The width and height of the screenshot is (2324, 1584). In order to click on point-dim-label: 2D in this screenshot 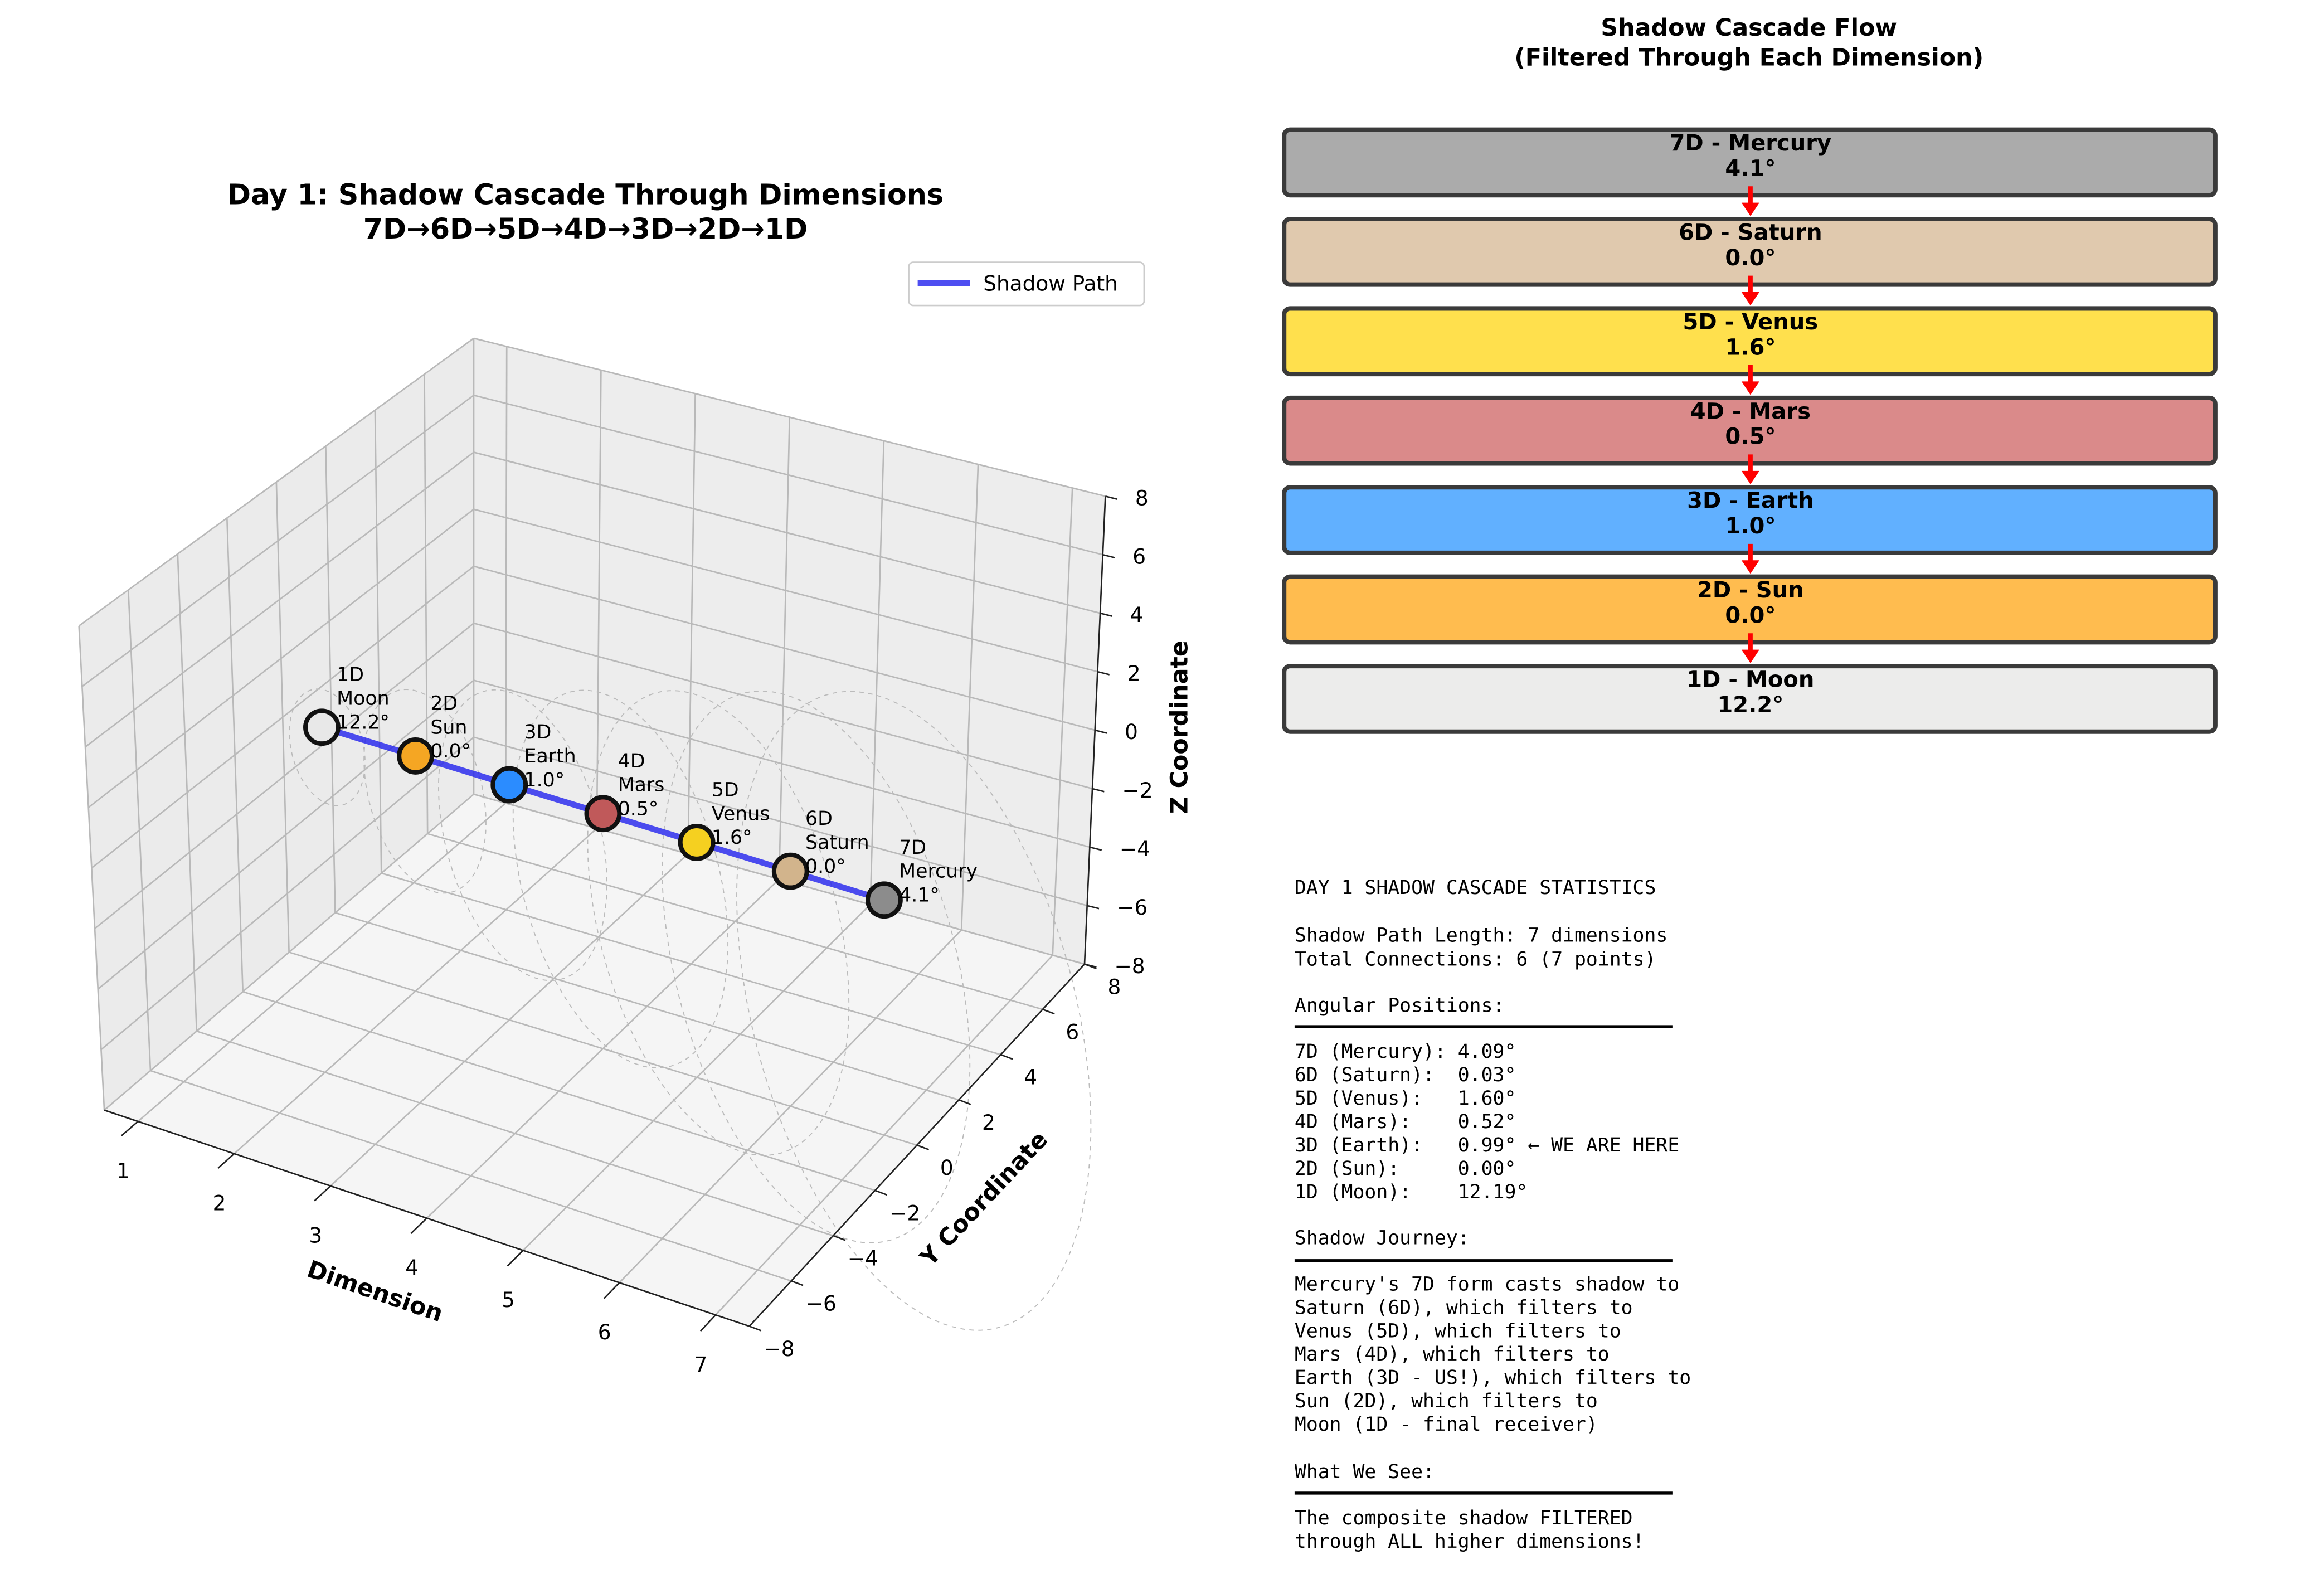, I will do `click(444, 704)`.